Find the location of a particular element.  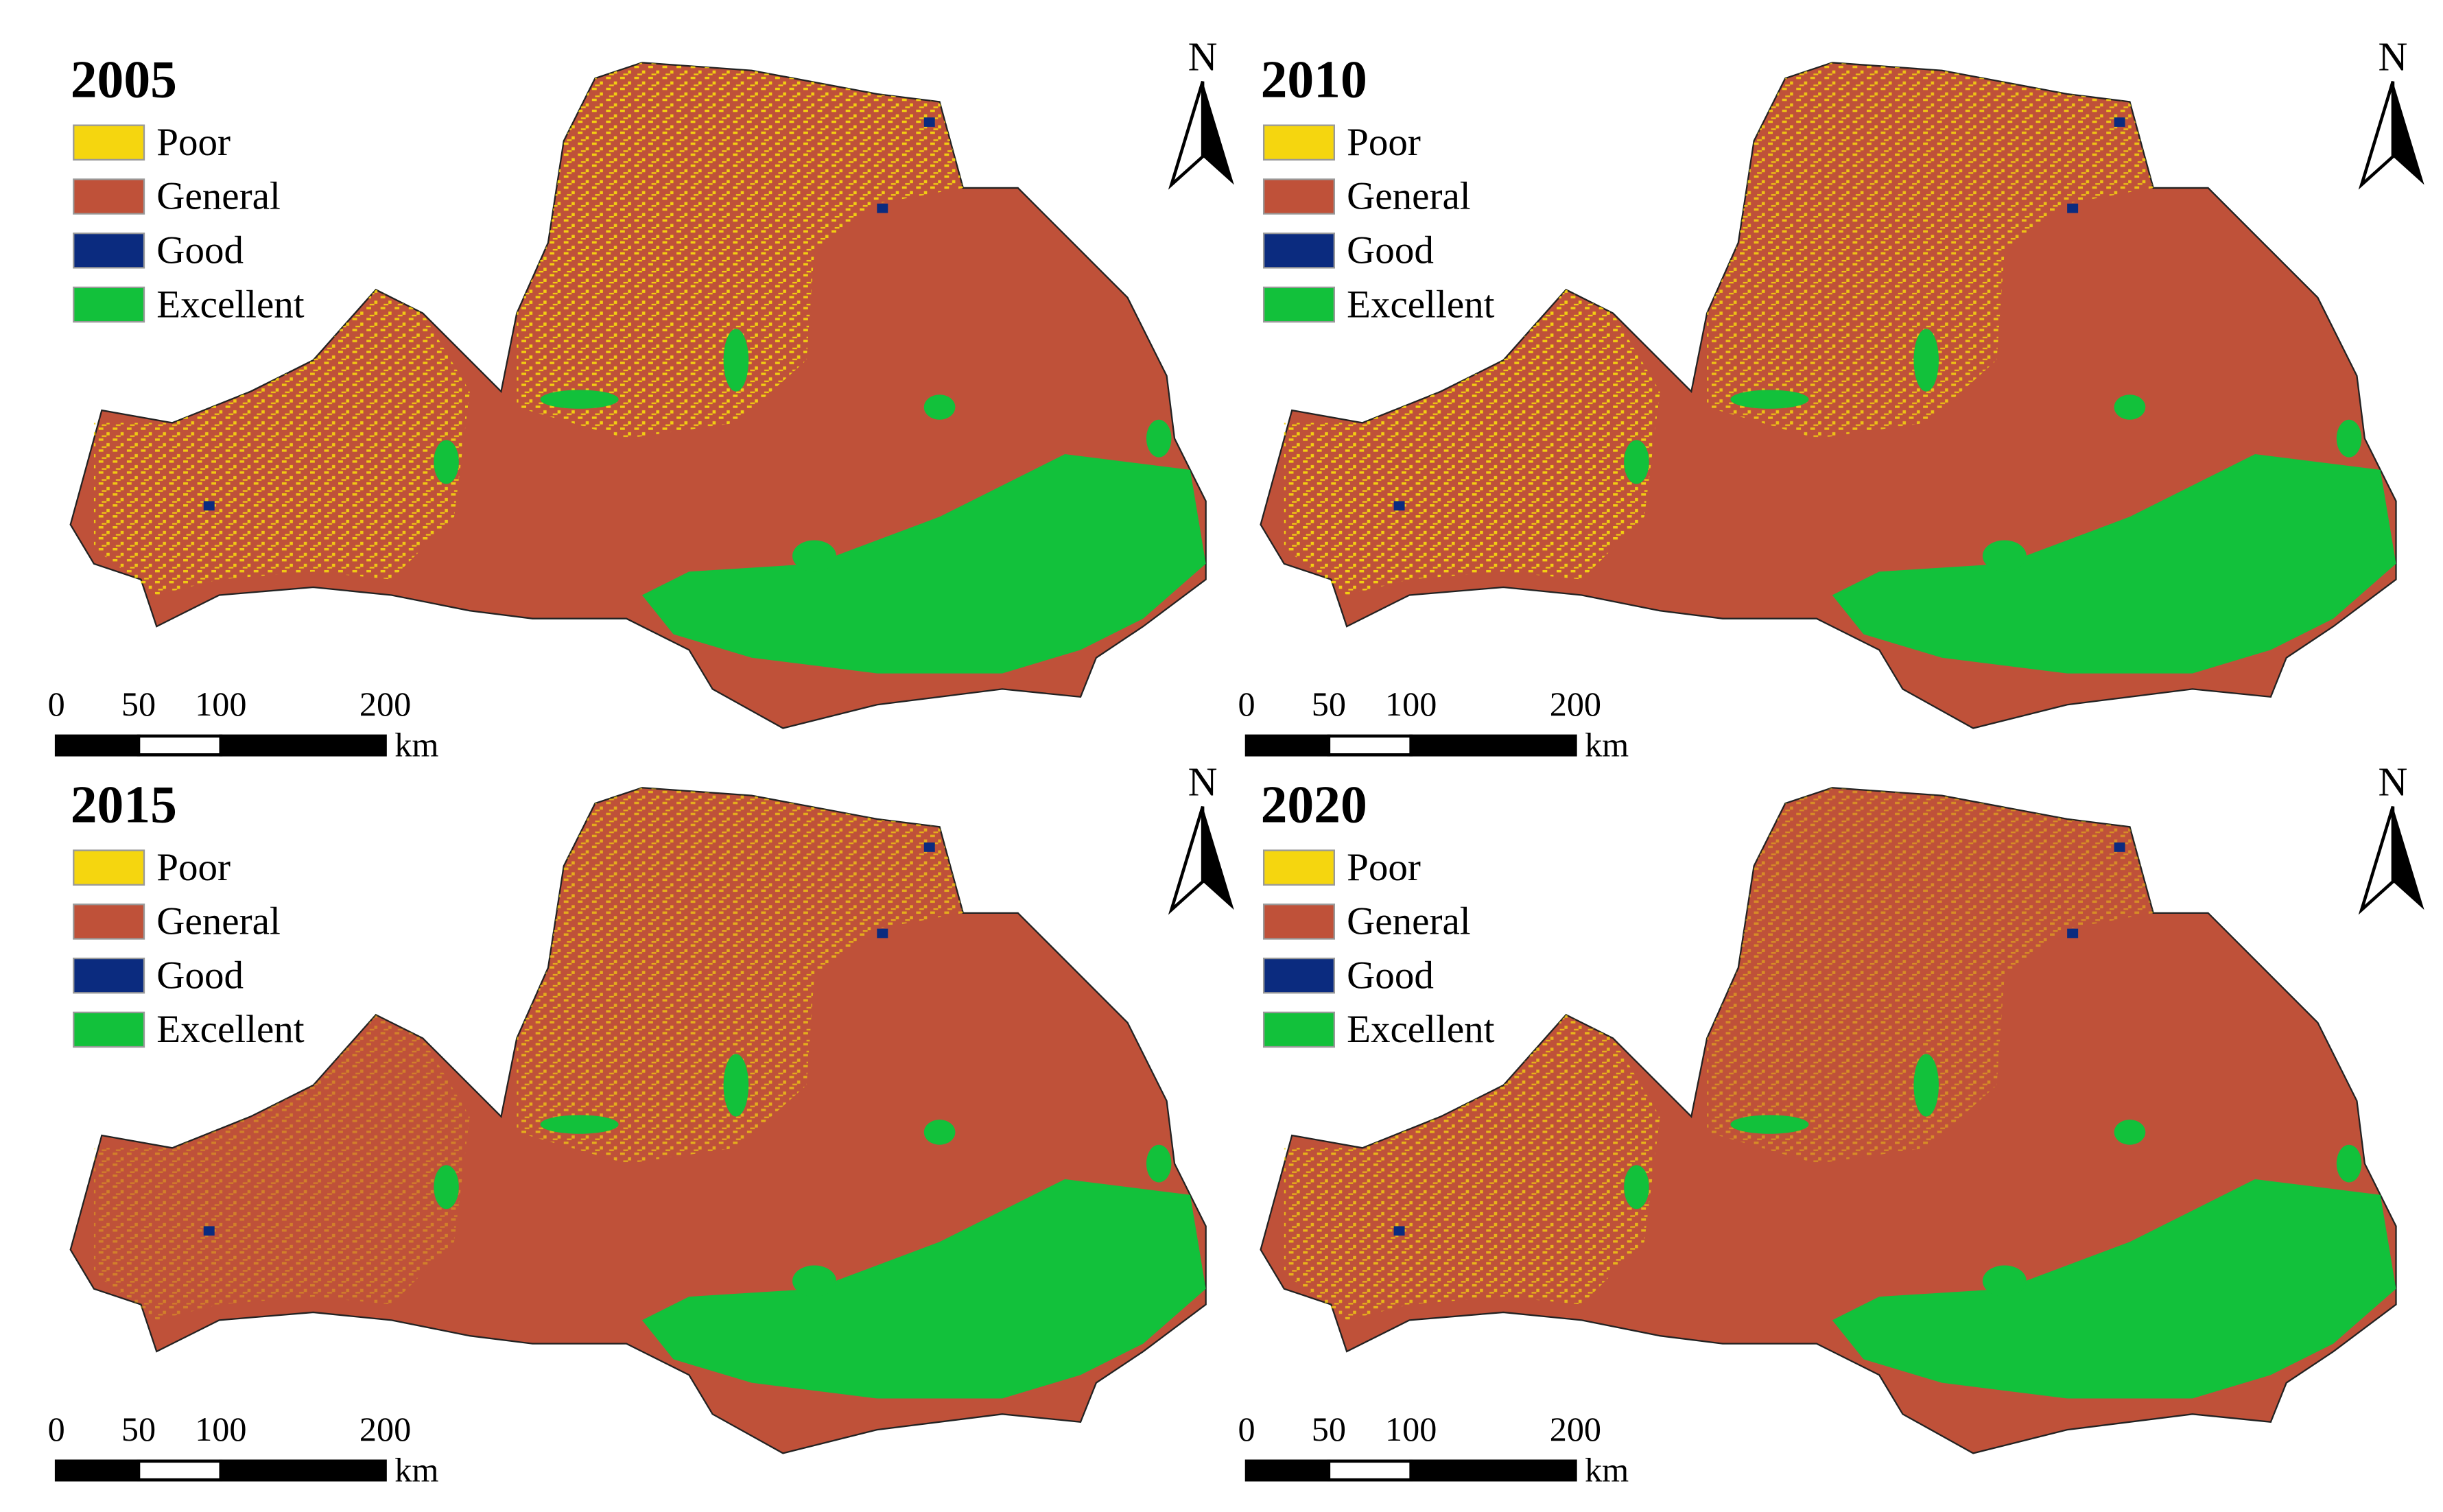

panel-title: 2020 is located at coordinates (1314, 805).